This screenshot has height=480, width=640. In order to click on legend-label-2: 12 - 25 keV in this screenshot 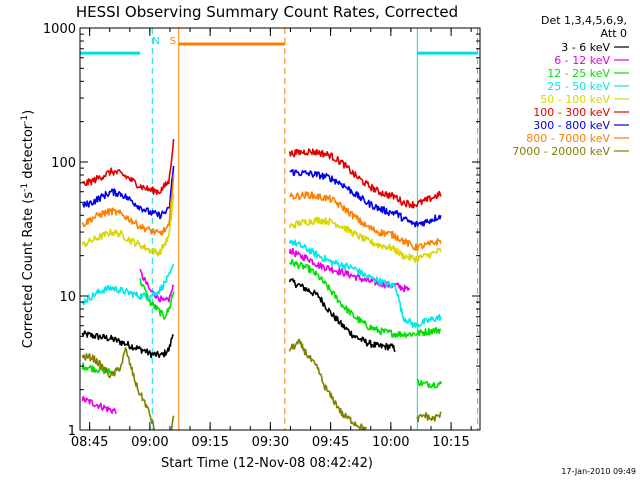, I will do `click(578, 73)`.